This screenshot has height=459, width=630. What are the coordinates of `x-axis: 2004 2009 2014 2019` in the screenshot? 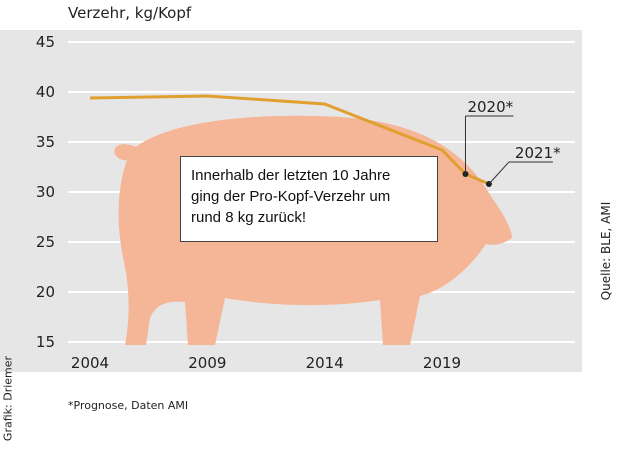 It's located at (266, 363).